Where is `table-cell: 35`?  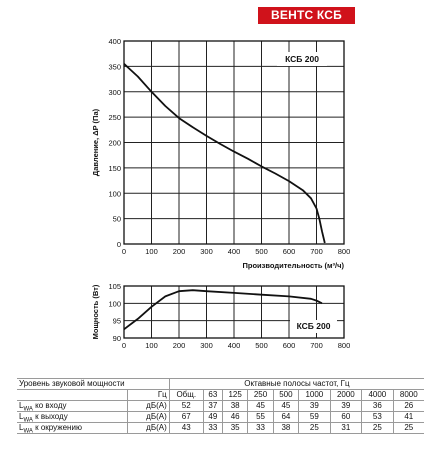 table-cell: 35 is located at coordinates (235, 428).